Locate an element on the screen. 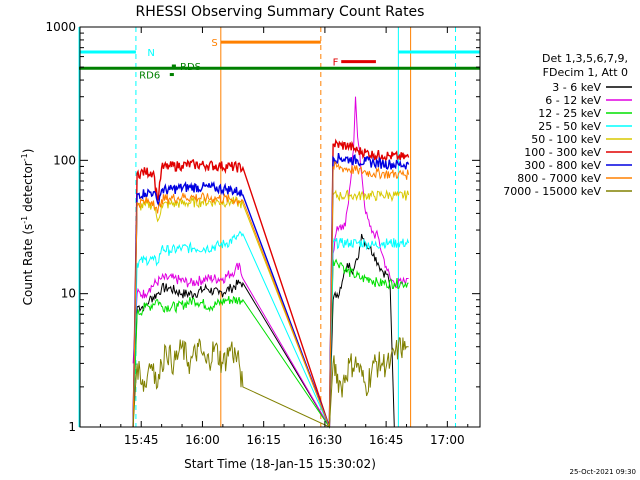  y-tick-label: 1 is located at coordinates (72, 427).